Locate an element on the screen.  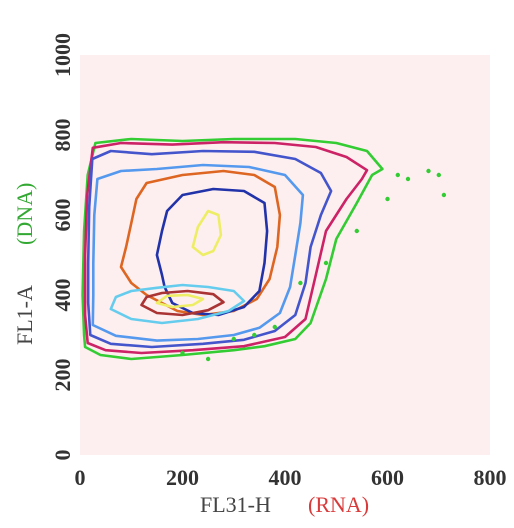
x-tick-label: 0 is located at coordinates (80, 477).